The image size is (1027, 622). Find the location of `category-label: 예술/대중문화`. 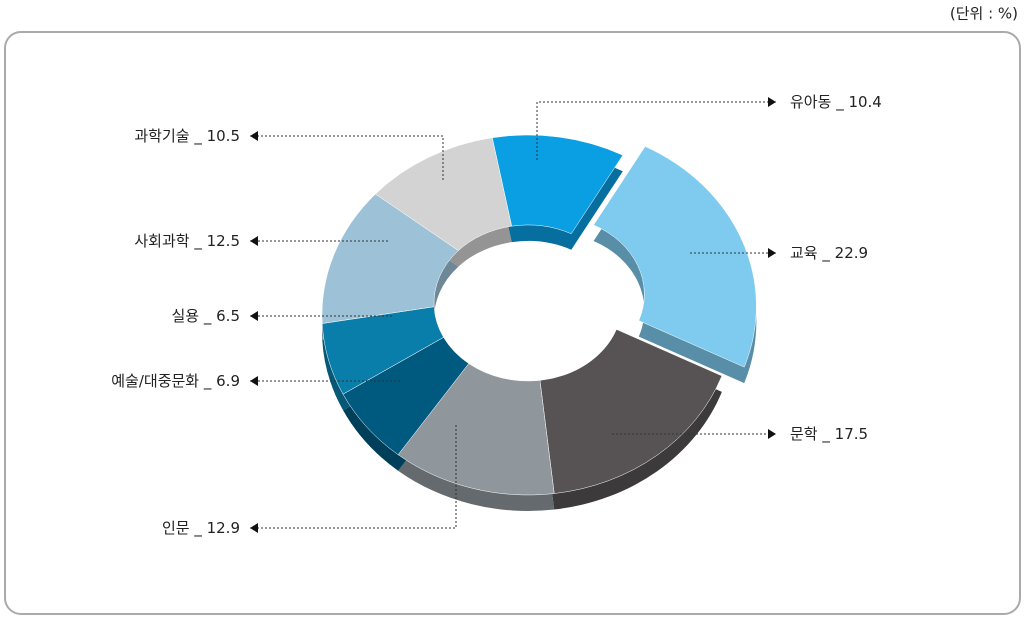

category-label: 예술/대중문화 is located at coordinates (155, 381).